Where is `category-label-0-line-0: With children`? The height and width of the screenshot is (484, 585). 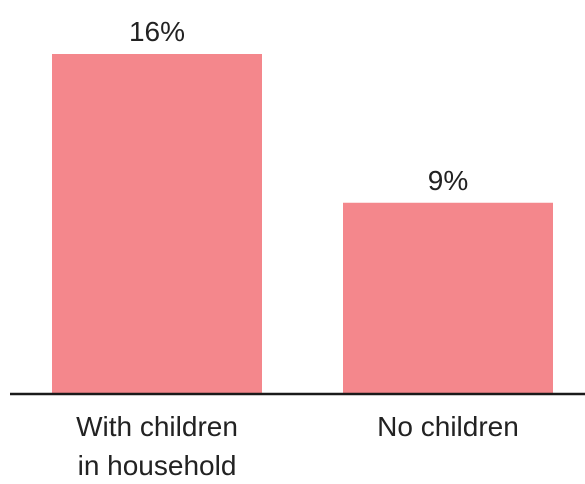
category-label-0-line-0: With children is located at coordinates (157, 426).